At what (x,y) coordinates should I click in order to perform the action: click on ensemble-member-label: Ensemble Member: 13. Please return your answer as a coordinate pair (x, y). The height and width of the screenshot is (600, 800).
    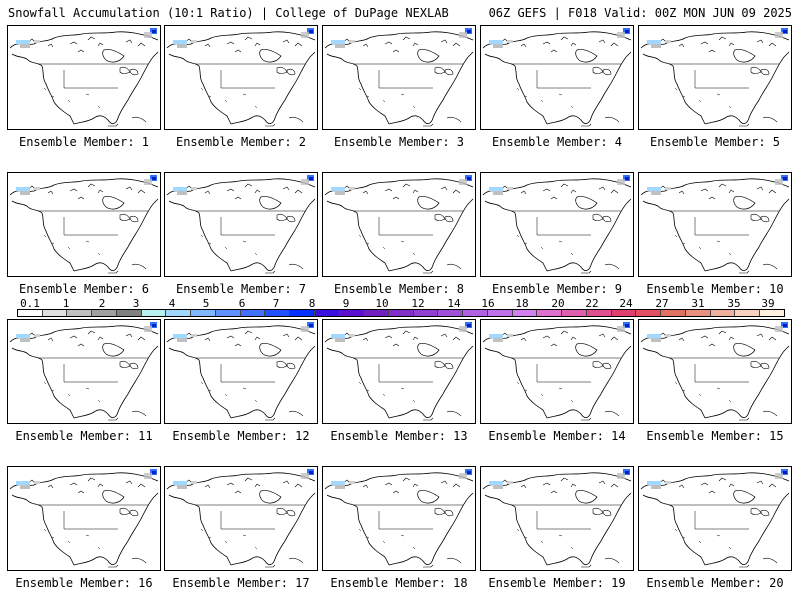
    Looking at the image, I should click on (399, 436).